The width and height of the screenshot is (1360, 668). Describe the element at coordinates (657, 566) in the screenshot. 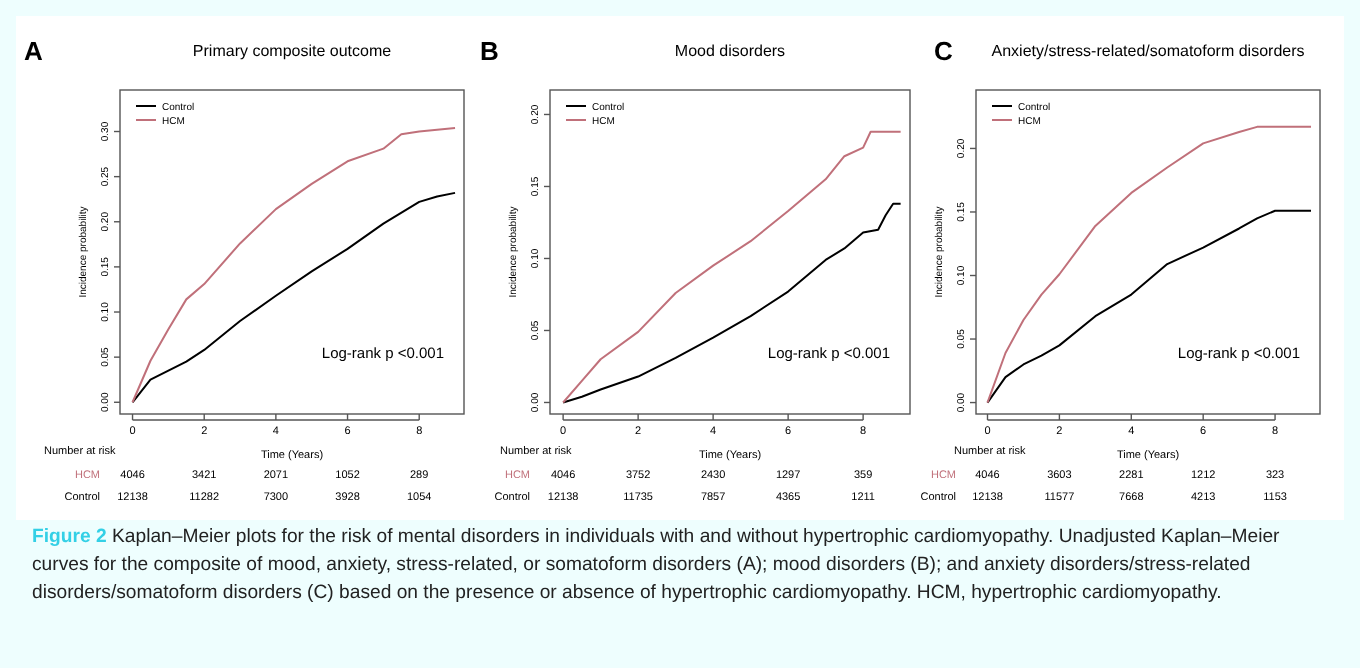

I see `caption: Figure 2 Kaplan–Meier plots for the risk of mental disorders in individuals with and without hypertrophic cardiomyopathy. Unadjusted Kaplan–Meier curves for the composite of mood, anxiety, stress-related, or somatoform disorders (A); mood disorders (B); and anxiety disorders/stress-related disorders/somatoform disorders (C) based on the presence or absence of hypertrophic cardiomyopathy. HCM, hypertrophic cardiomyopathy.` at that location.